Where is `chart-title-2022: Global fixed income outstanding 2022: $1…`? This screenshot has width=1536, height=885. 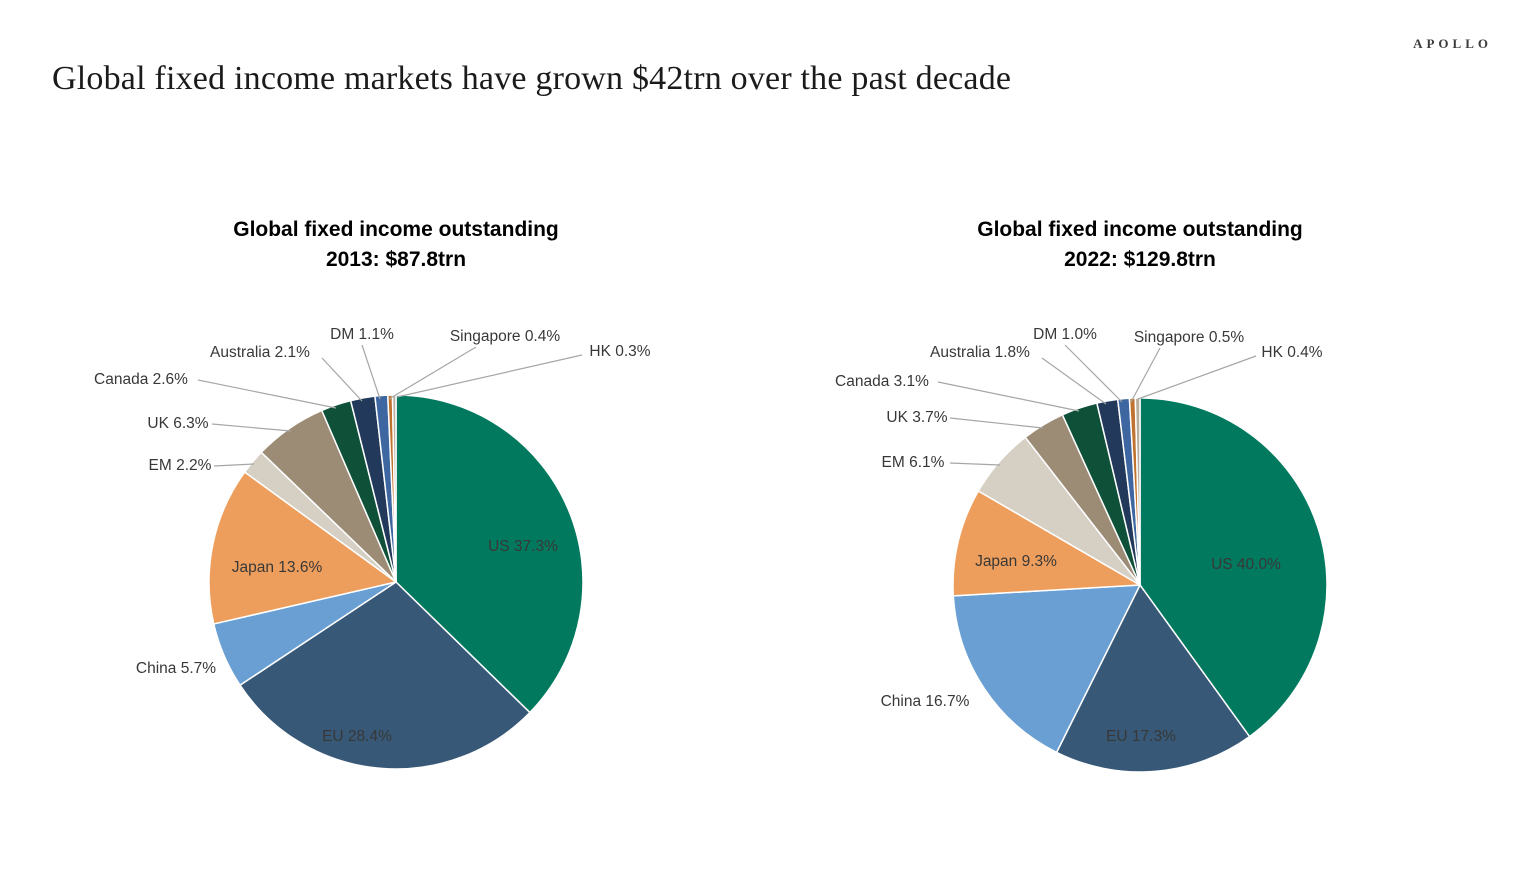
chart-title-2022: Global fixed income outstanding 2022: $1… is located at coordinates (1140, 245).